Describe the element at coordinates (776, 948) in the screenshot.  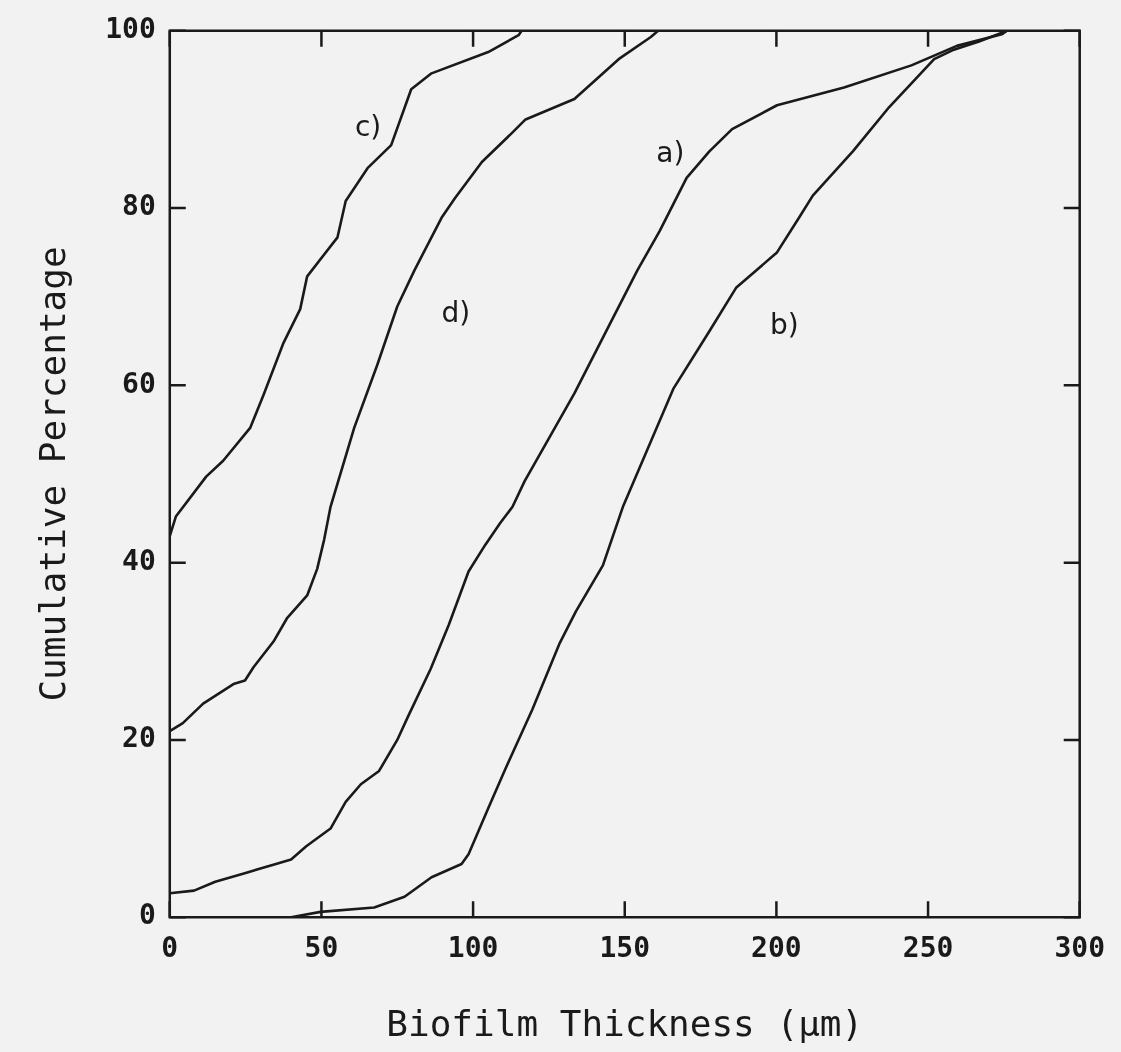
I see `x-tick-label: 200` at that location.